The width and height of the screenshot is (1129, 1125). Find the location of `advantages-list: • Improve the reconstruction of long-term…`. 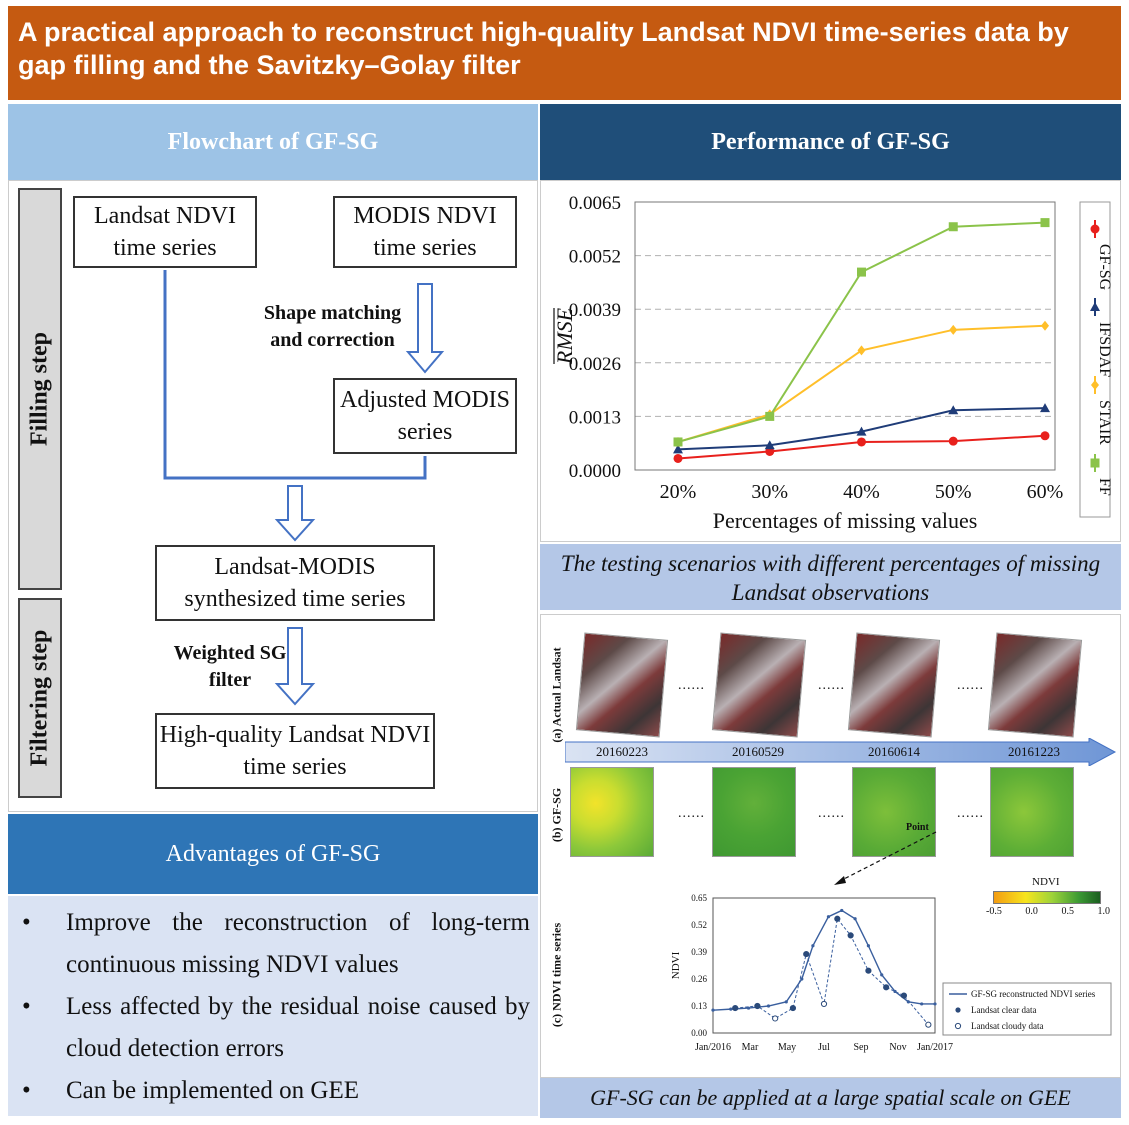

advantages-list: • Improve the reconstruction of long-term… is located at coordinates (273, 1006).